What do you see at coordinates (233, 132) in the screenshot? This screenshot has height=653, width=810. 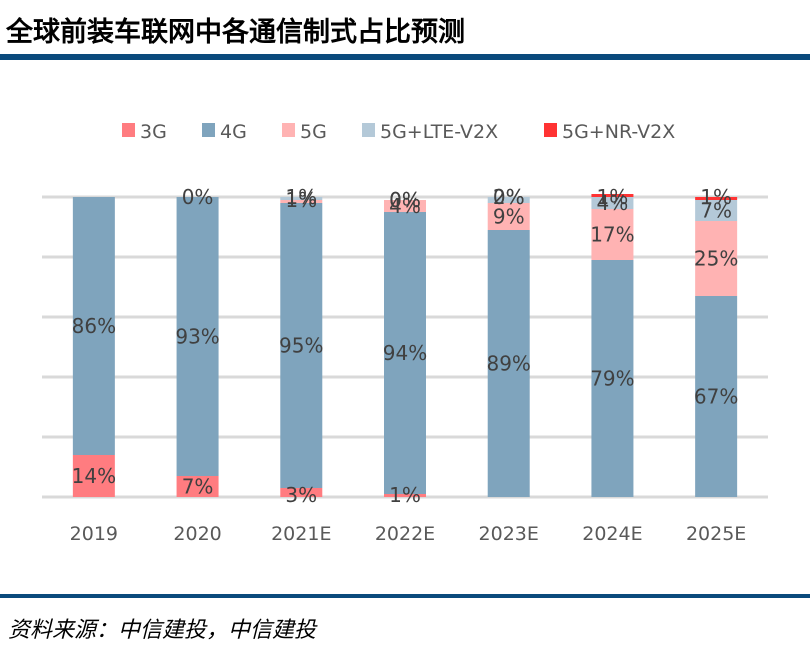 I see `legend-label: 4G` at bounding box center [233, 132].